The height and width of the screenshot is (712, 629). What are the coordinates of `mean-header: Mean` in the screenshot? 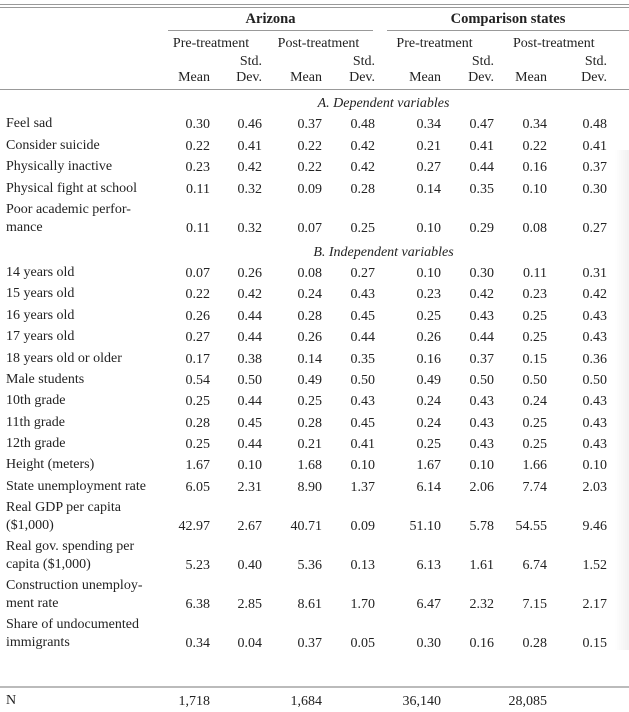 It's located at (520, 80).